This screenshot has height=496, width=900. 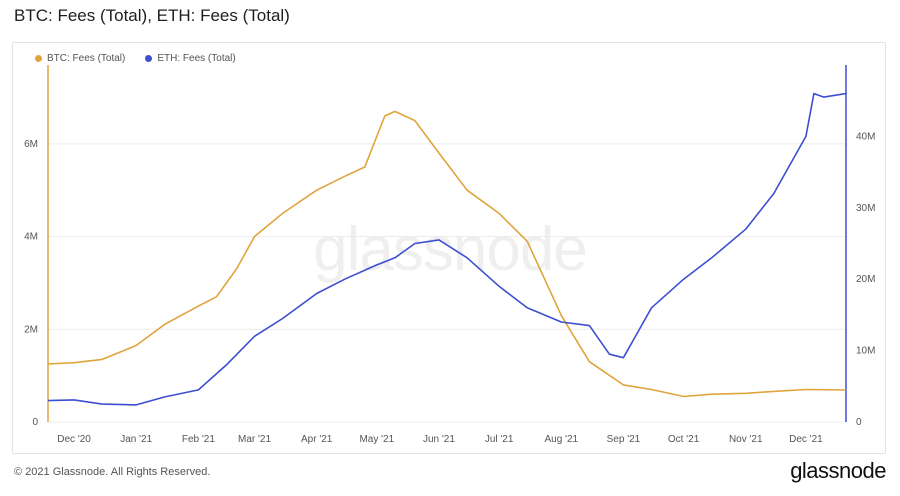 I want to click on y-left-tick-label: 2M, so click(x=31, y=329).